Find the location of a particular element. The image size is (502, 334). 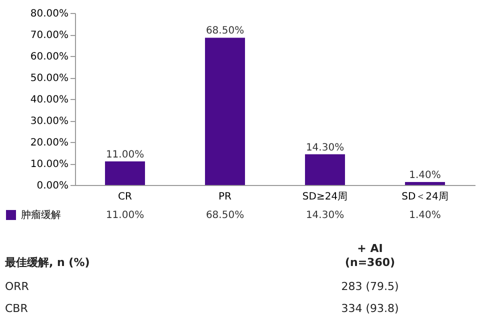

y-tick-label: 30.00% is located at coordinates (49, 121).